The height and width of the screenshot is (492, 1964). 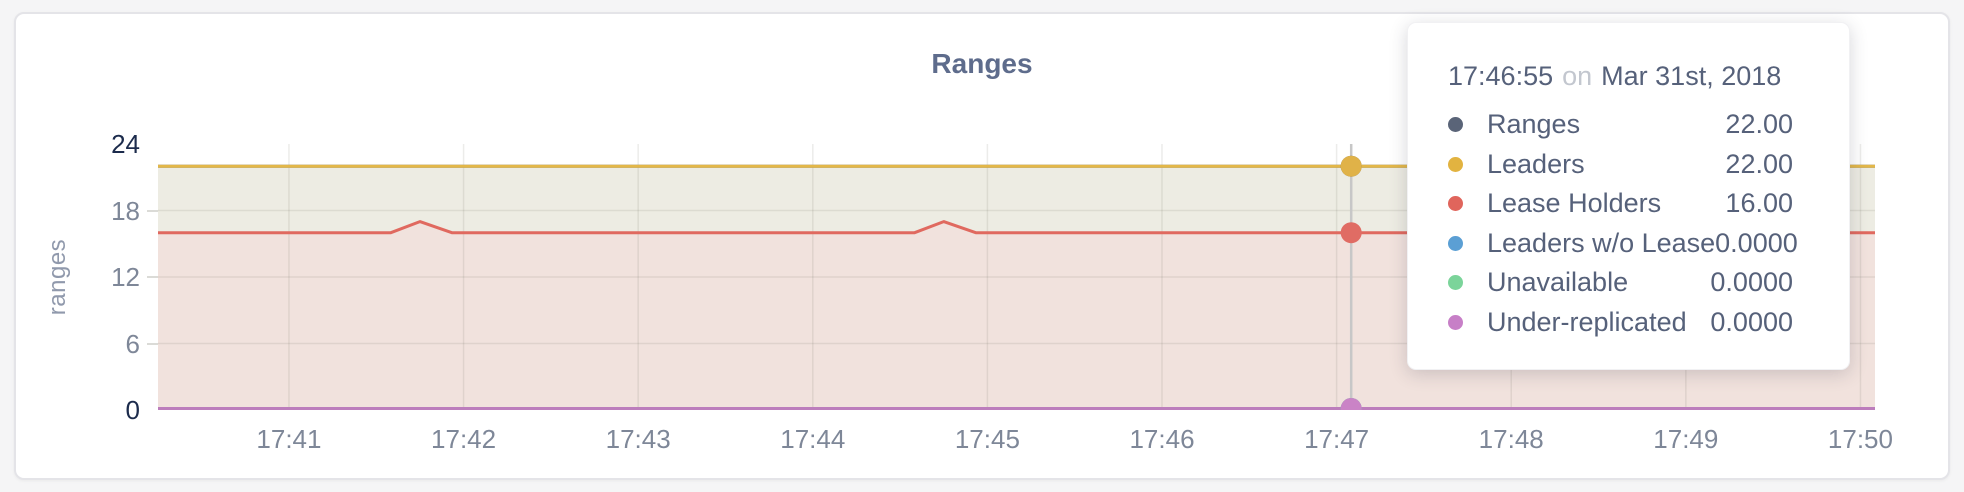 What do you see at coordinates (1534, 124) in the screenshot?
I see `series-label: Ranges` at bounding box center [1534, 124].